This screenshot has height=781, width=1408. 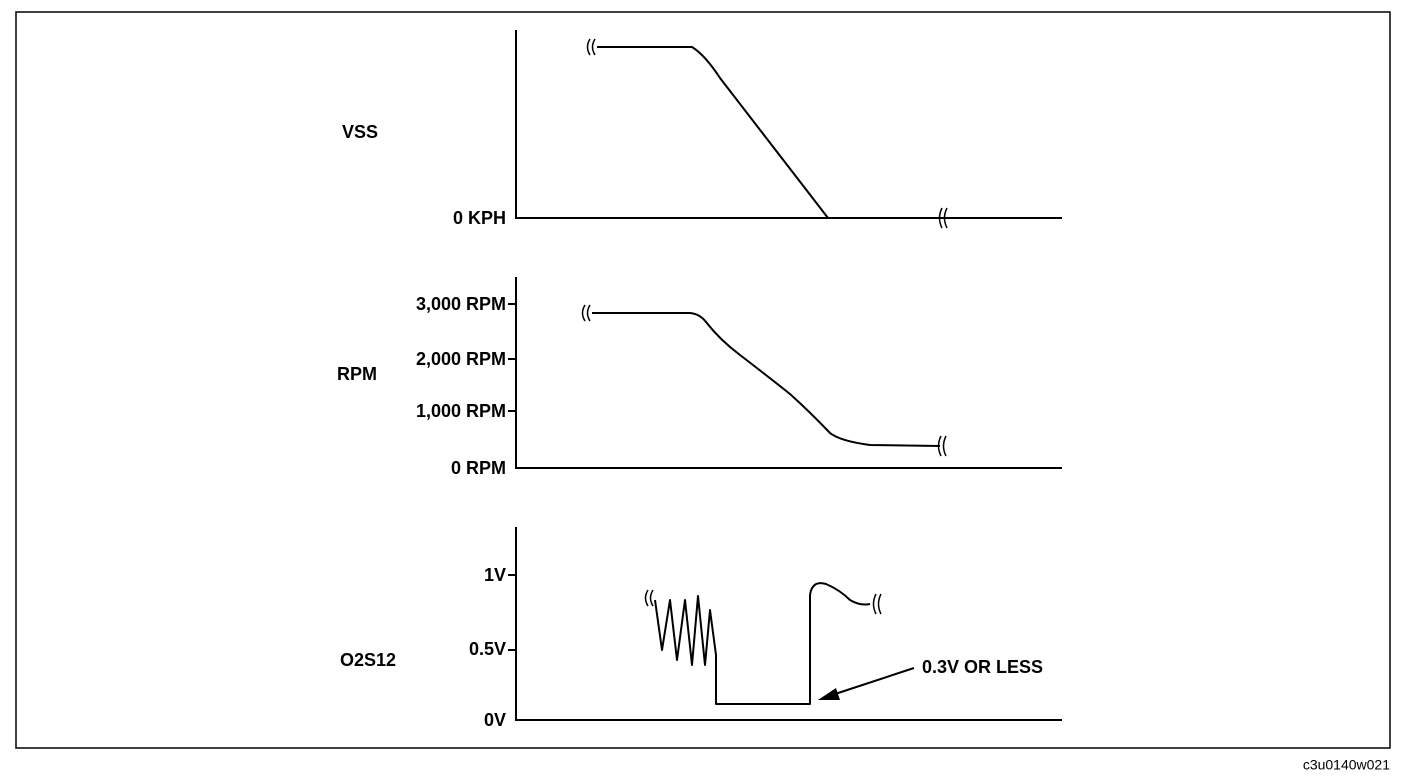 What do you see at coordinates (479, 218) in the screenshot?
I see `tick-label: 0 KPH` at bounding box center [479, 218].